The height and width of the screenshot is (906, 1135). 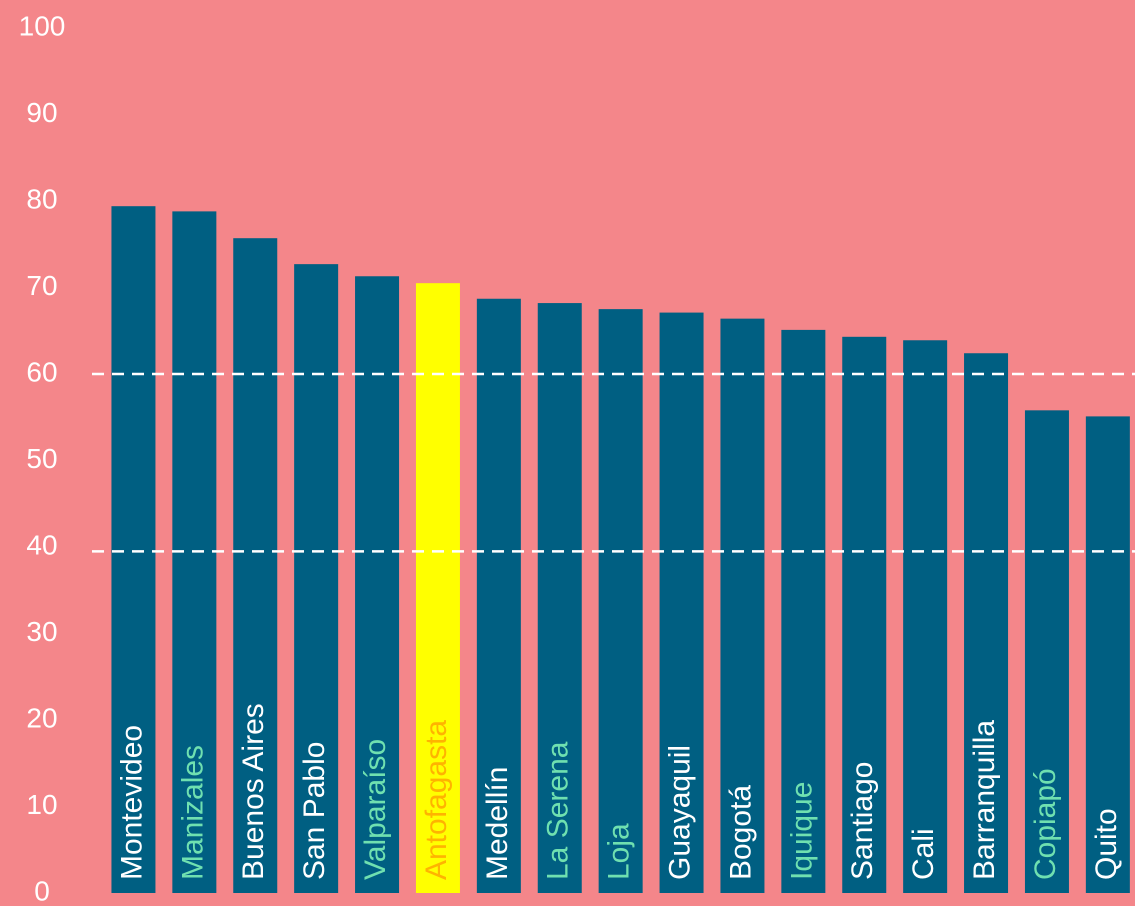 I want to click on bar-label: Manizales, so click(x=192, y=812).